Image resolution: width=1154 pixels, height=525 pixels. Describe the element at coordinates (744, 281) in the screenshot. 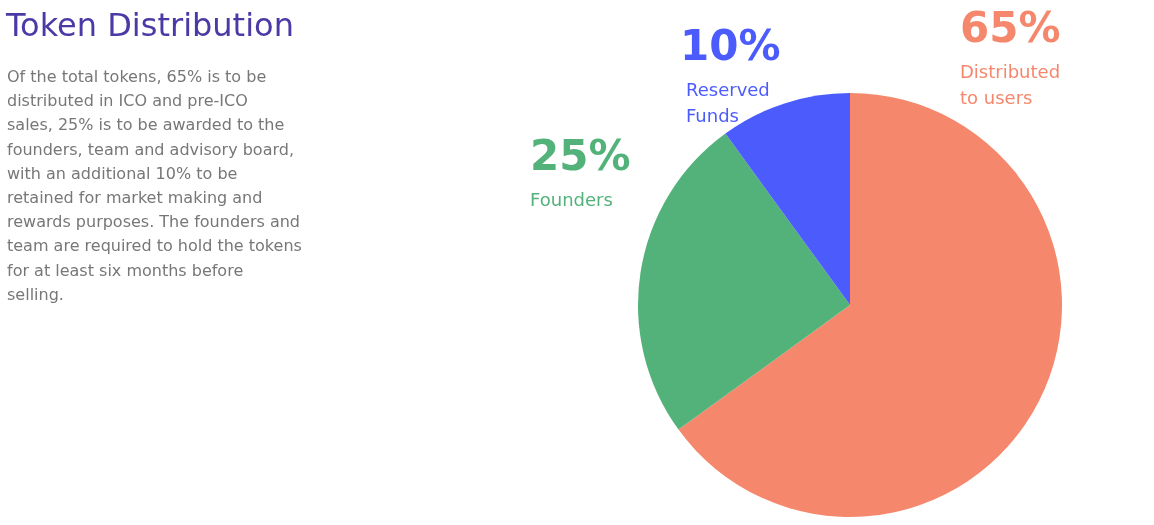

I see `pie-slice` at that location.